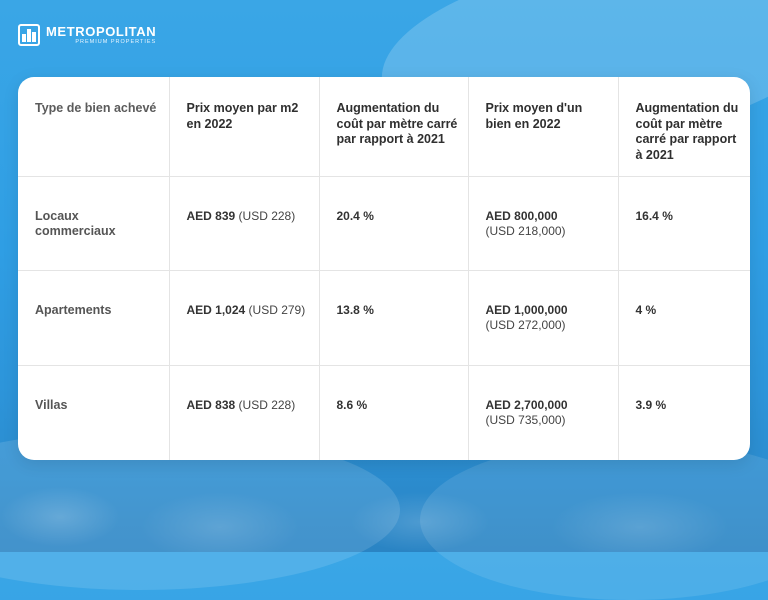 Image resolution: width=768 pixels, height=600 pixels. Describe the element at coordinates (526, 404) in the screenshot. I see `price-aed: AED 2,700,000` at that location.